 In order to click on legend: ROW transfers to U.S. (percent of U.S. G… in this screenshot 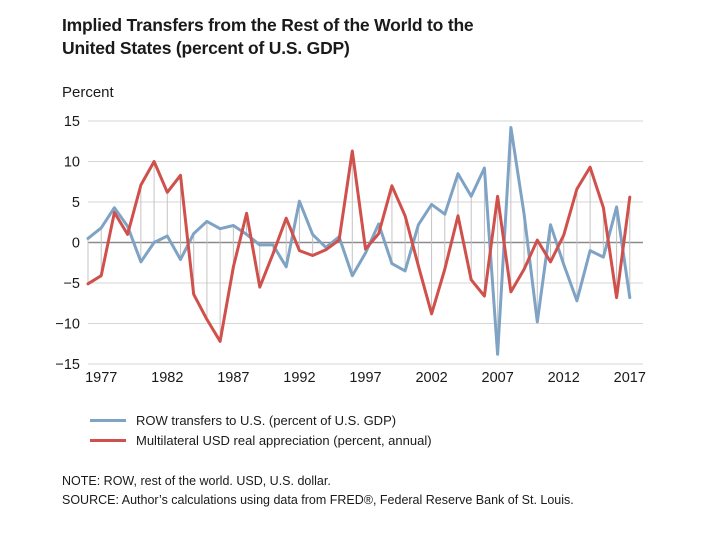, I will do `click(261, 430)`.